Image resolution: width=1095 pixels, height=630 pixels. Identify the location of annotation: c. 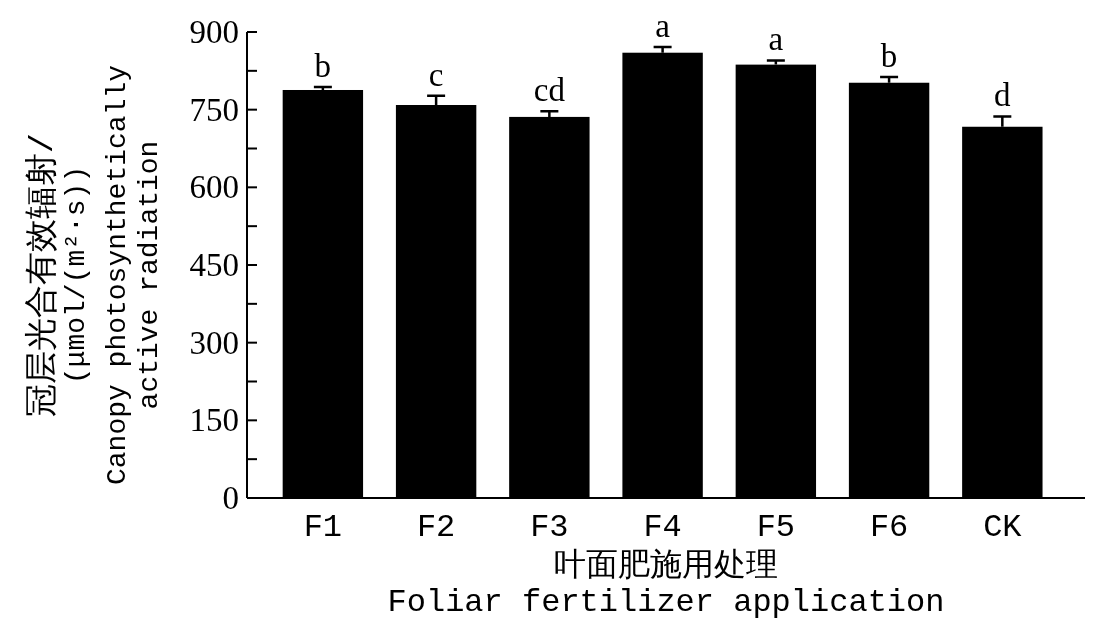
(436, 74).